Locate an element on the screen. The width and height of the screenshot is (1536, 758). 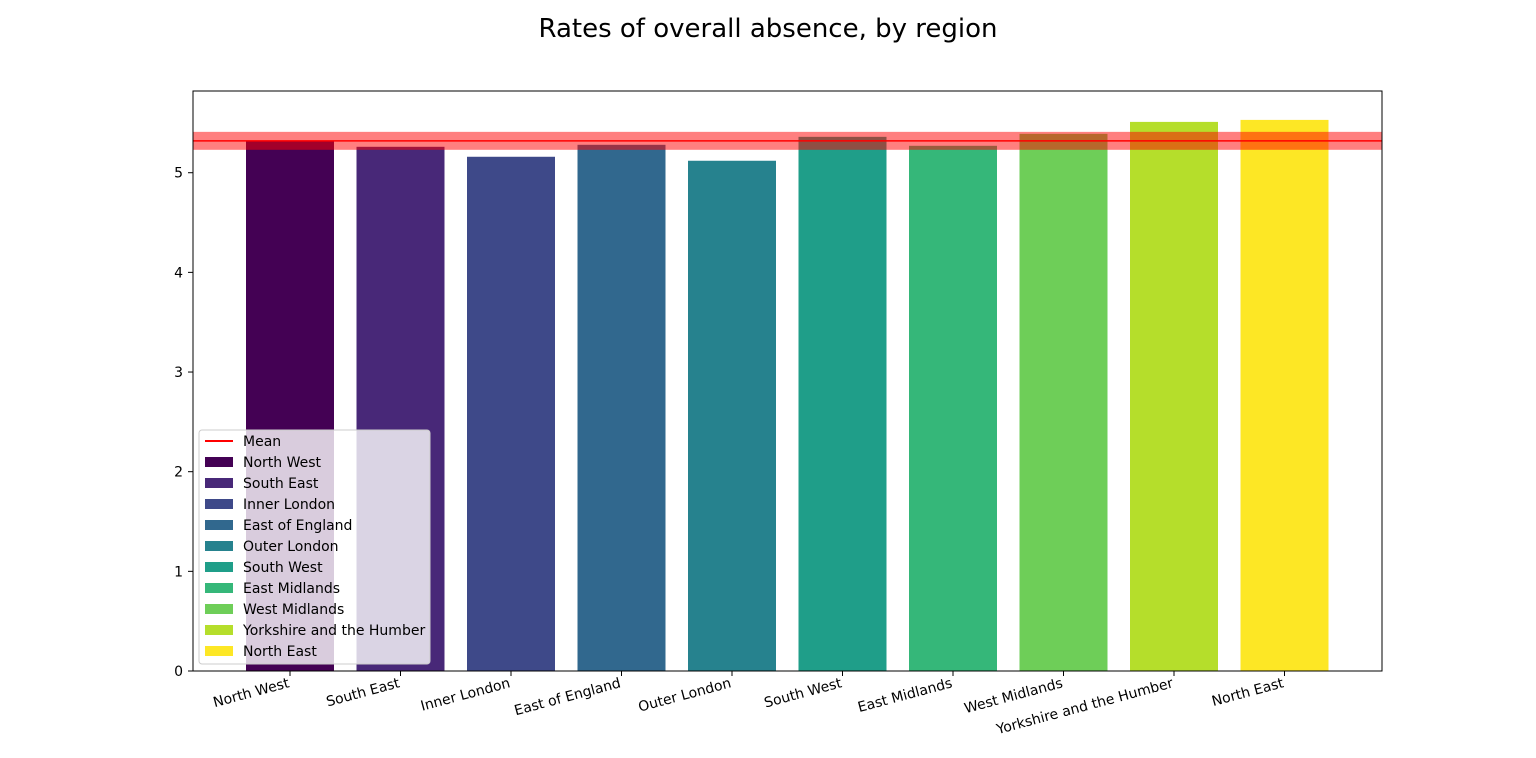
legend-label-south-west: South West is located at coordinates (283, 568).